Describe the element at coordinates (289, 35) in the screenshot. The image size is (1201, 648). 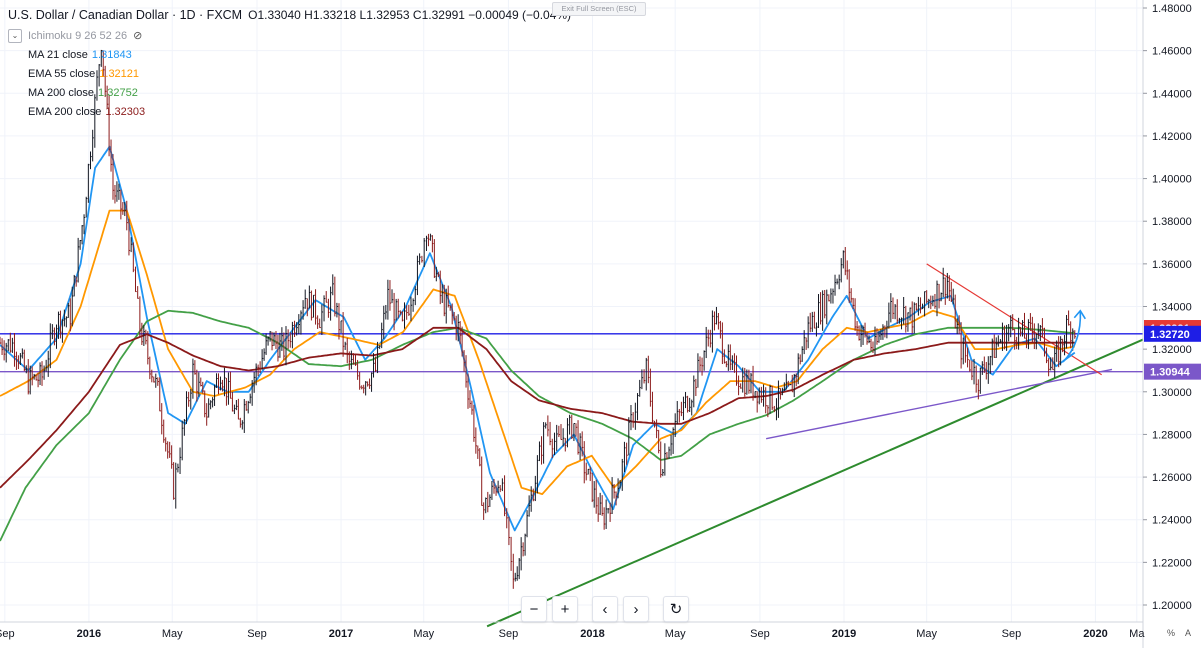
I see `ichimoku-row: ⌄ Ichimoku 9 26 52 26 ⊘` at that location.